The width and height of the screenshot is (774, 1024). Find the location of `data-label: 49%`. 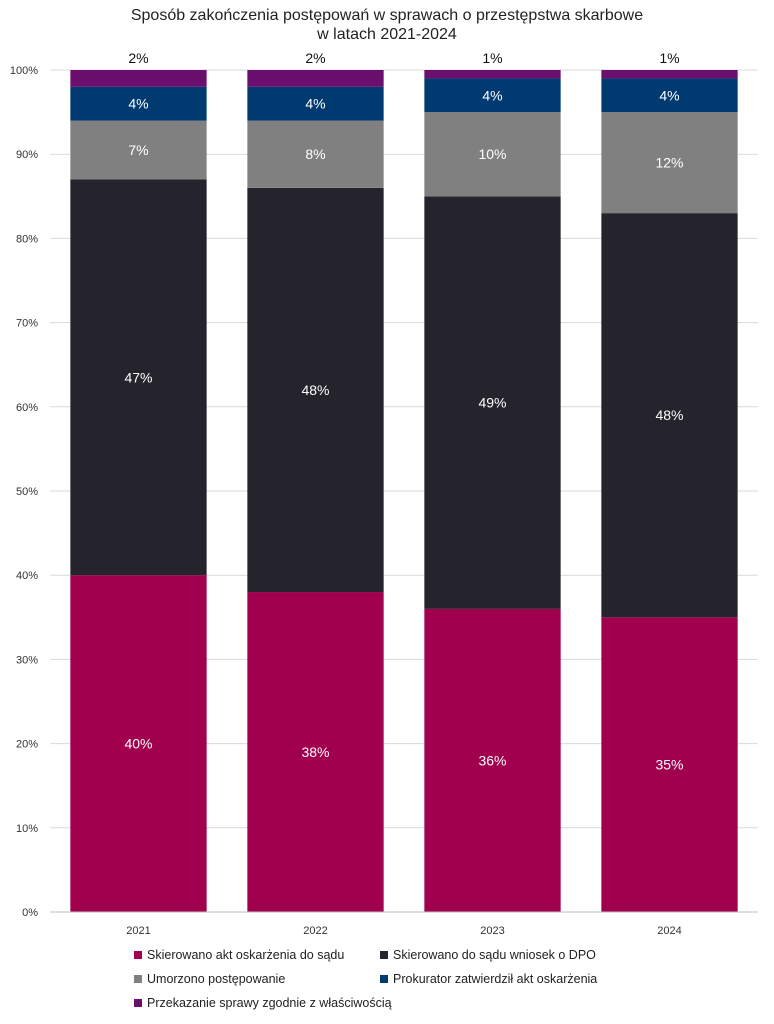

data-label: 49% is located at coordinates (492, 403).